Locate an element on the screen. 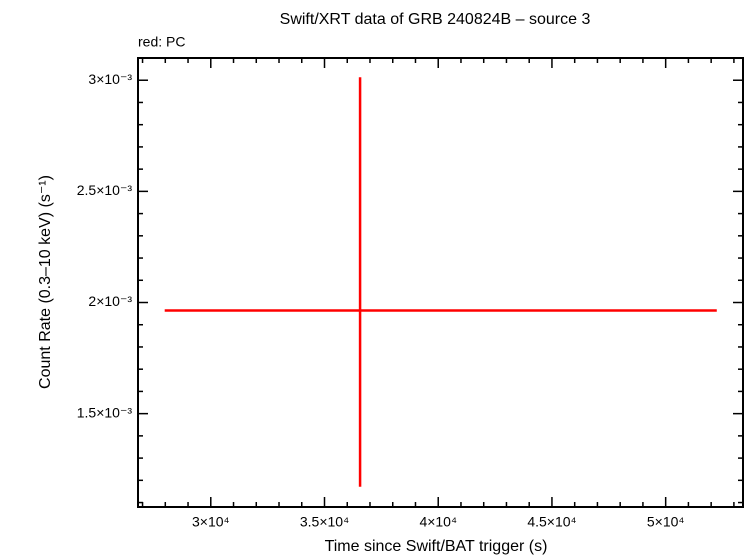 The image size is (746, 558). chart-title: Swift/XRT data of GRB 240824B – source 3 is located at coordinates (435, 19).